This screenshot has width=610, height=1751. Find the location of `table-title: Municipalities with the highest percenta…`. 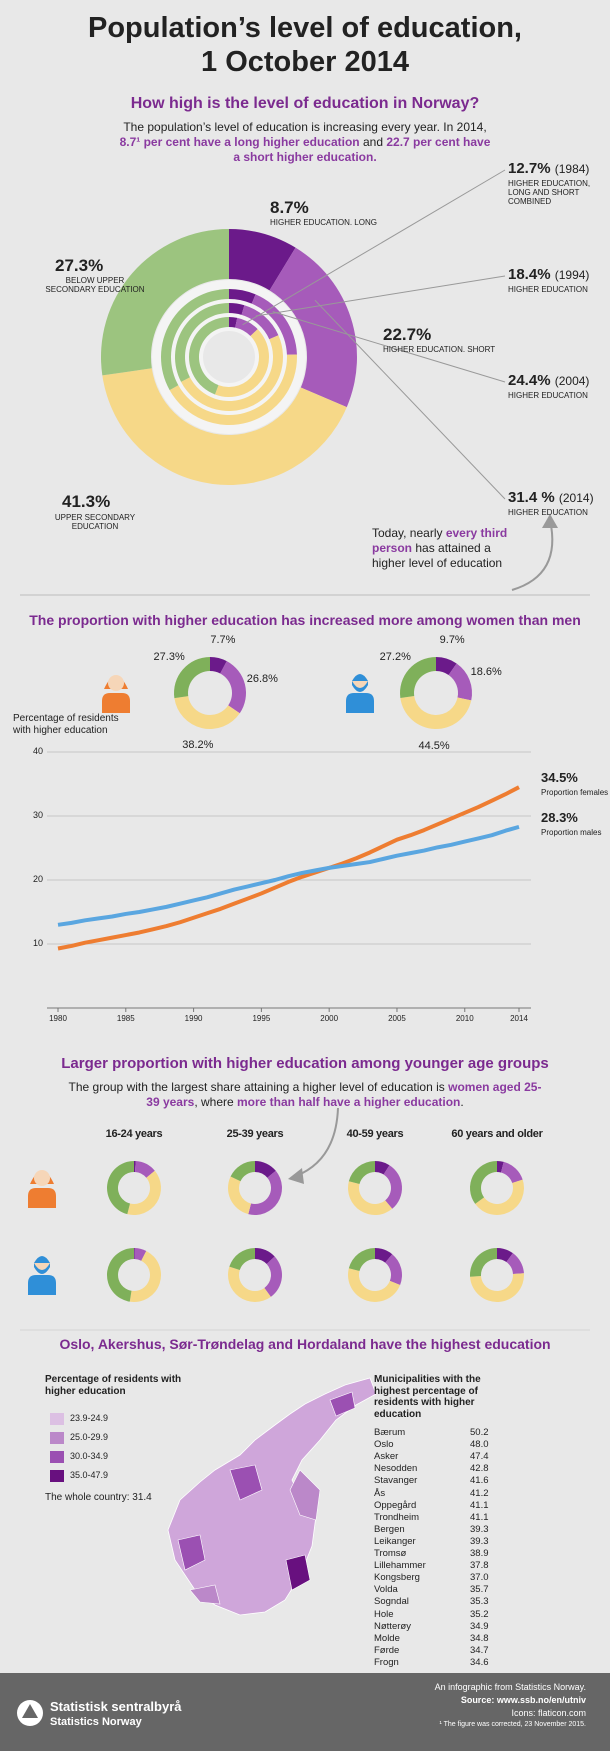

table-title: Municipalities with the highest percenta… is located at coordinates (427, 1397).